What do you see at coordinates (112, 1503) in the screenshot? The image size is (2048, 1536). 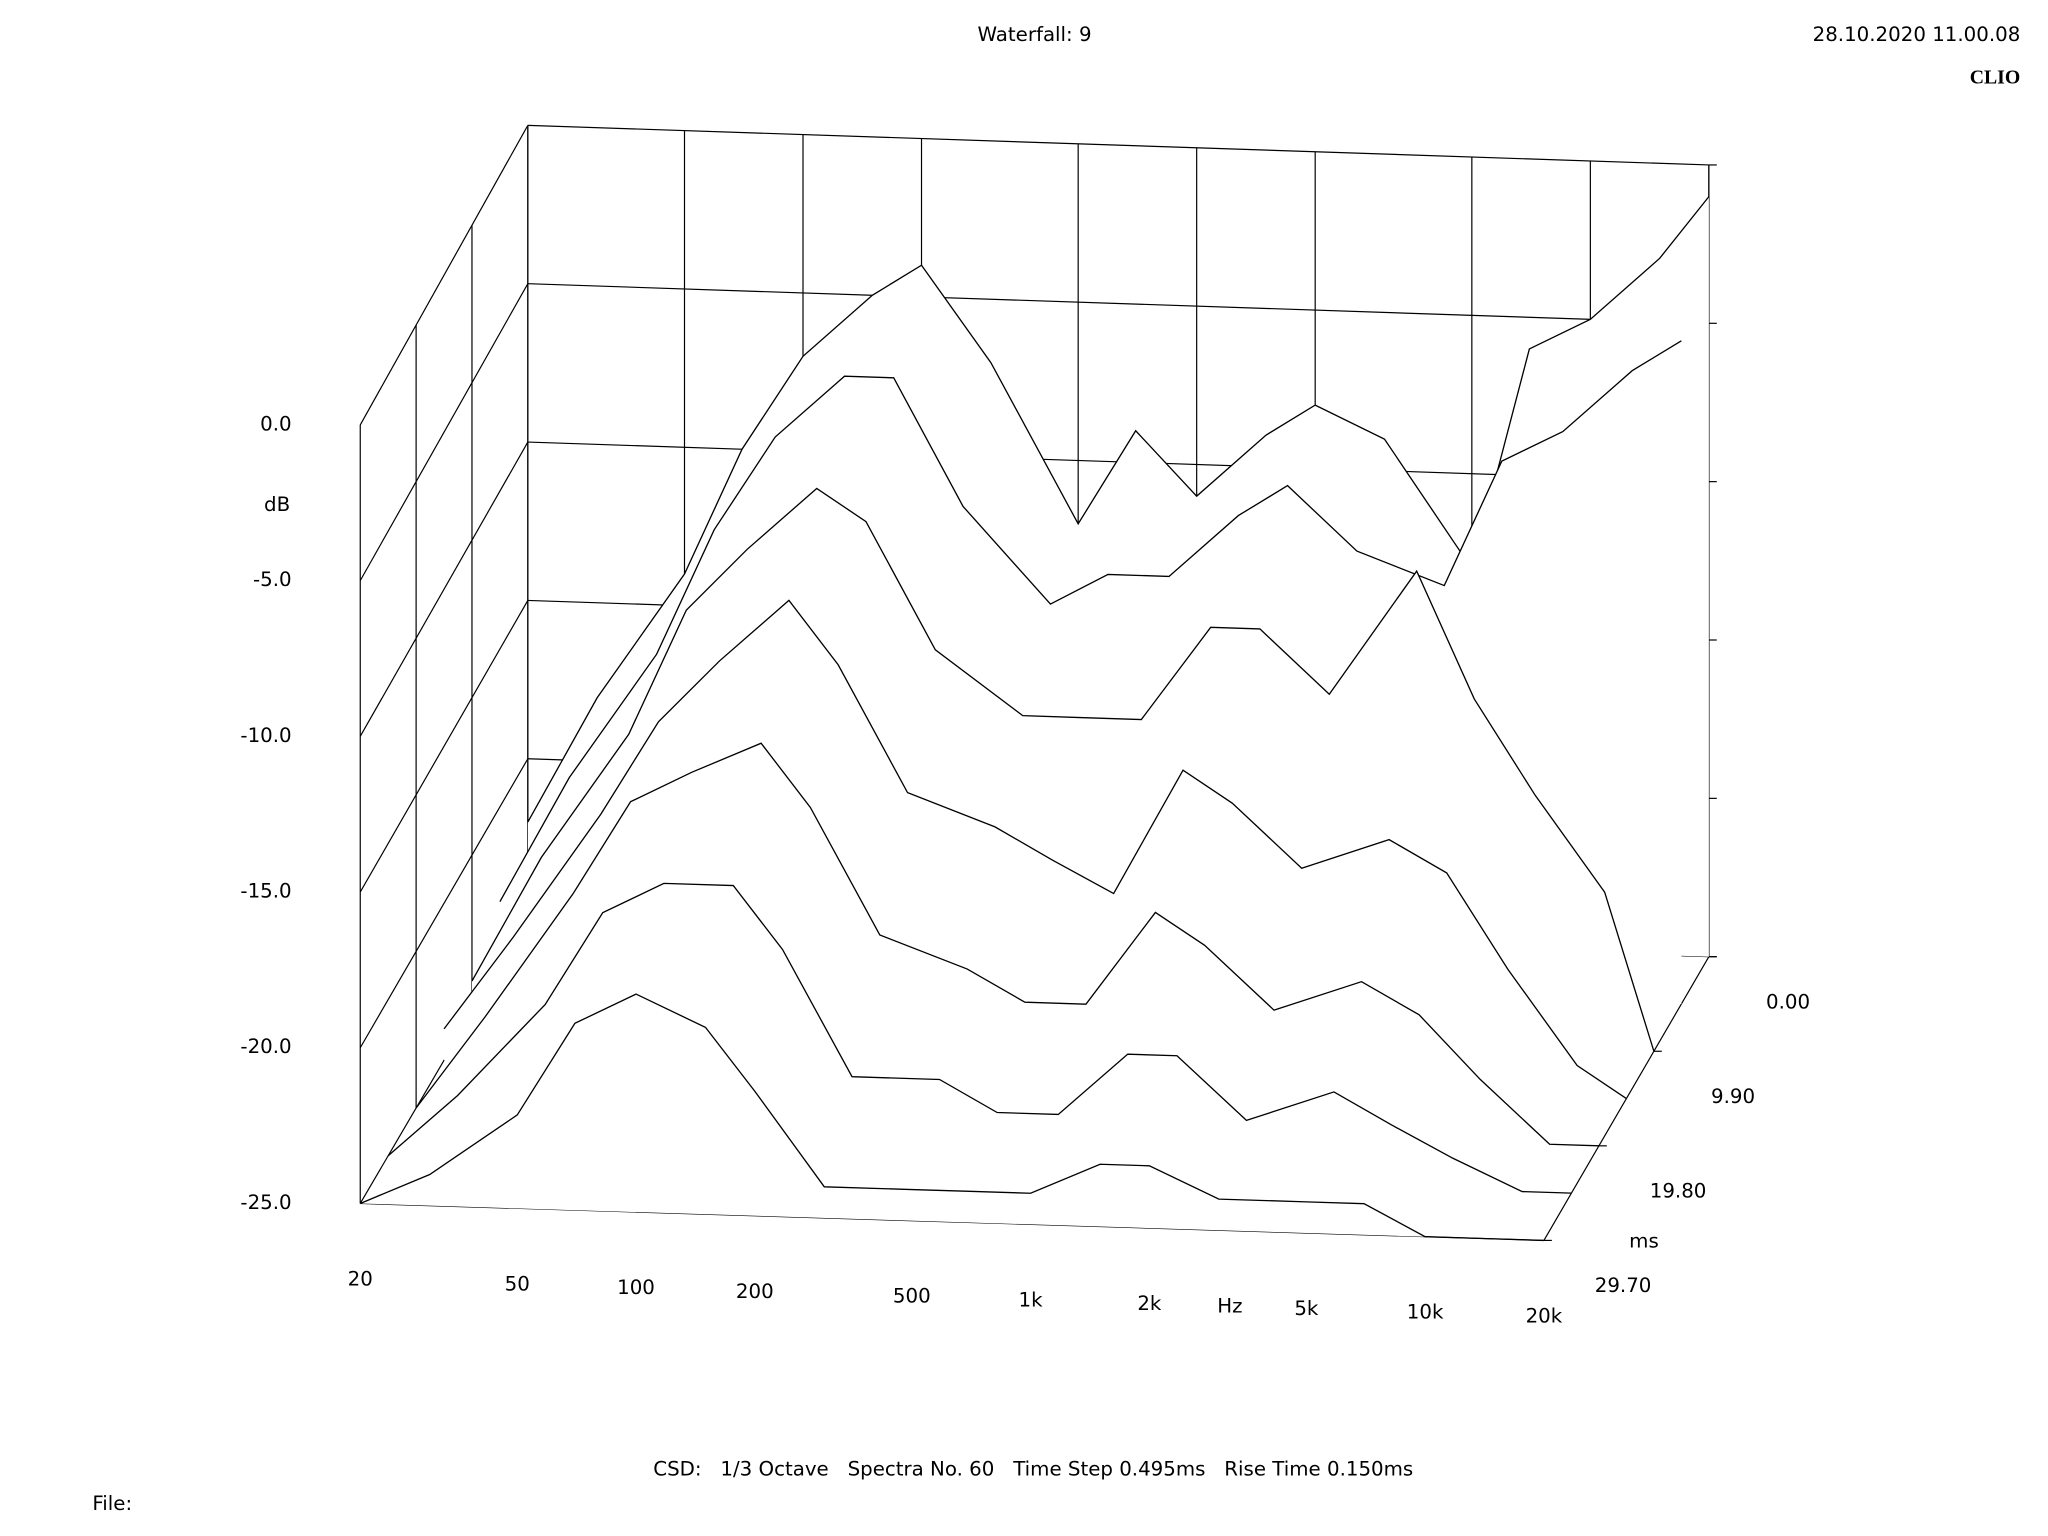 I see `file-label: File:` at bounding box center [112, 1503].